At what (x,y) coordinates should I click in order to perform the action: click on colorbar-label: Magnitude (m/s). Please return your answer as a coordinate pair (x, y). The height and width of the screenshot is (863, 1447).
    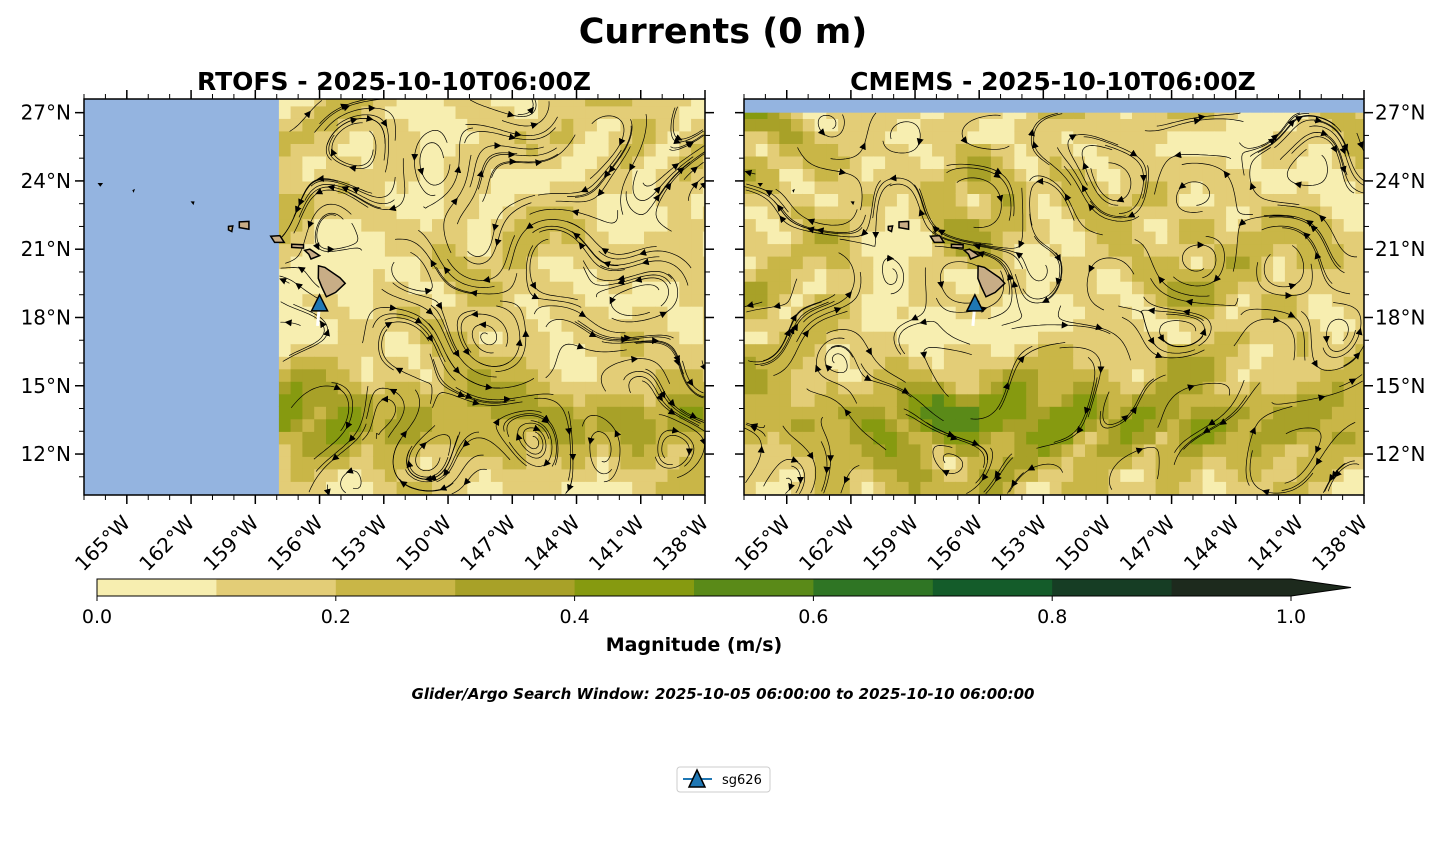
    Looking at the image, I should click on (694, 645).